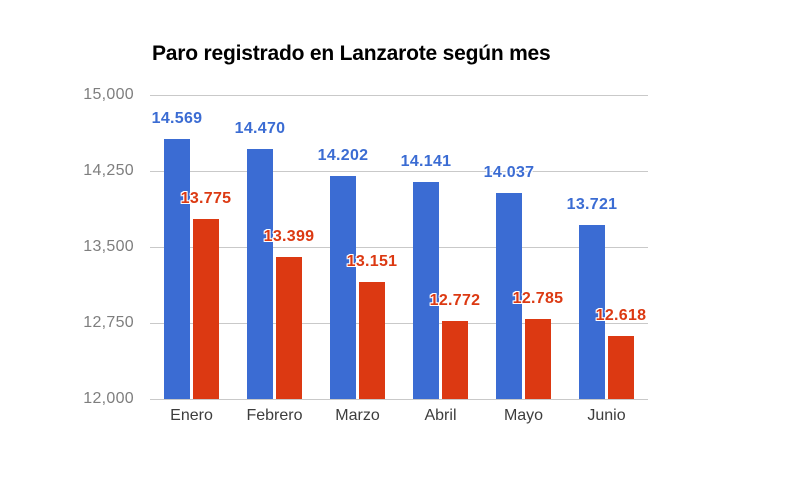 The width and height of the screenshot is (800, 495). I want to click on value-label-series-red-febrero: 13.399, so click(289, 237).